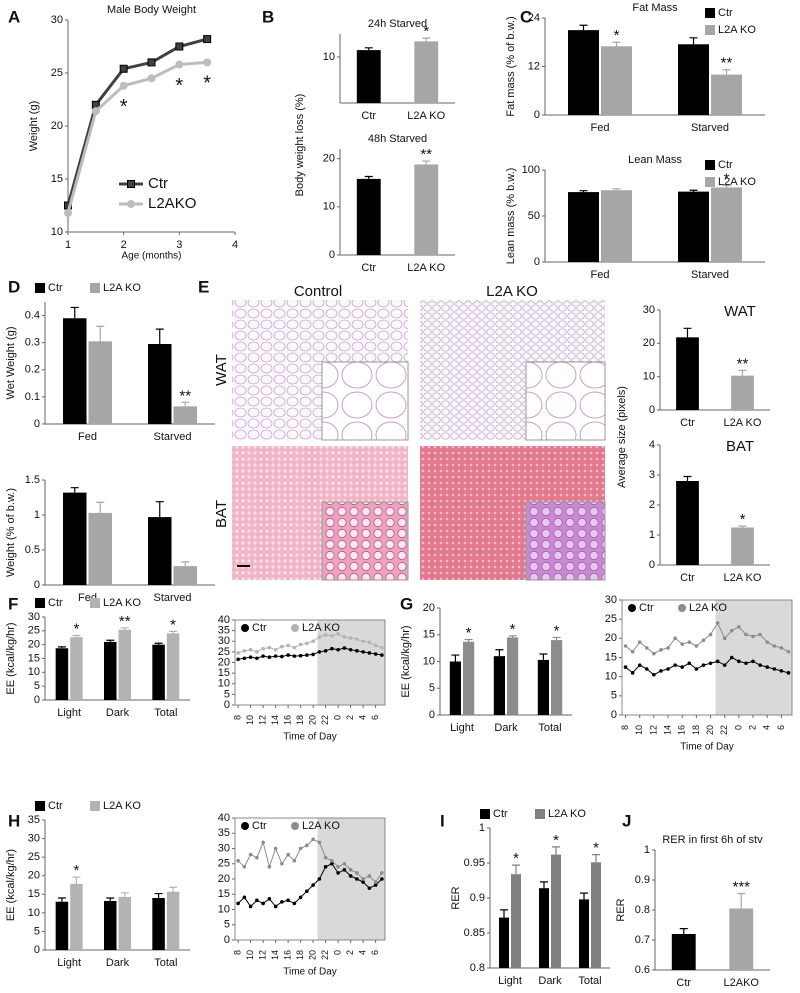 The image size is (800, 993). What do you see at coordinates (477, 898) in the screenshot?
I see `y-tick-label: 0.9` at bounding box center [477, 898].